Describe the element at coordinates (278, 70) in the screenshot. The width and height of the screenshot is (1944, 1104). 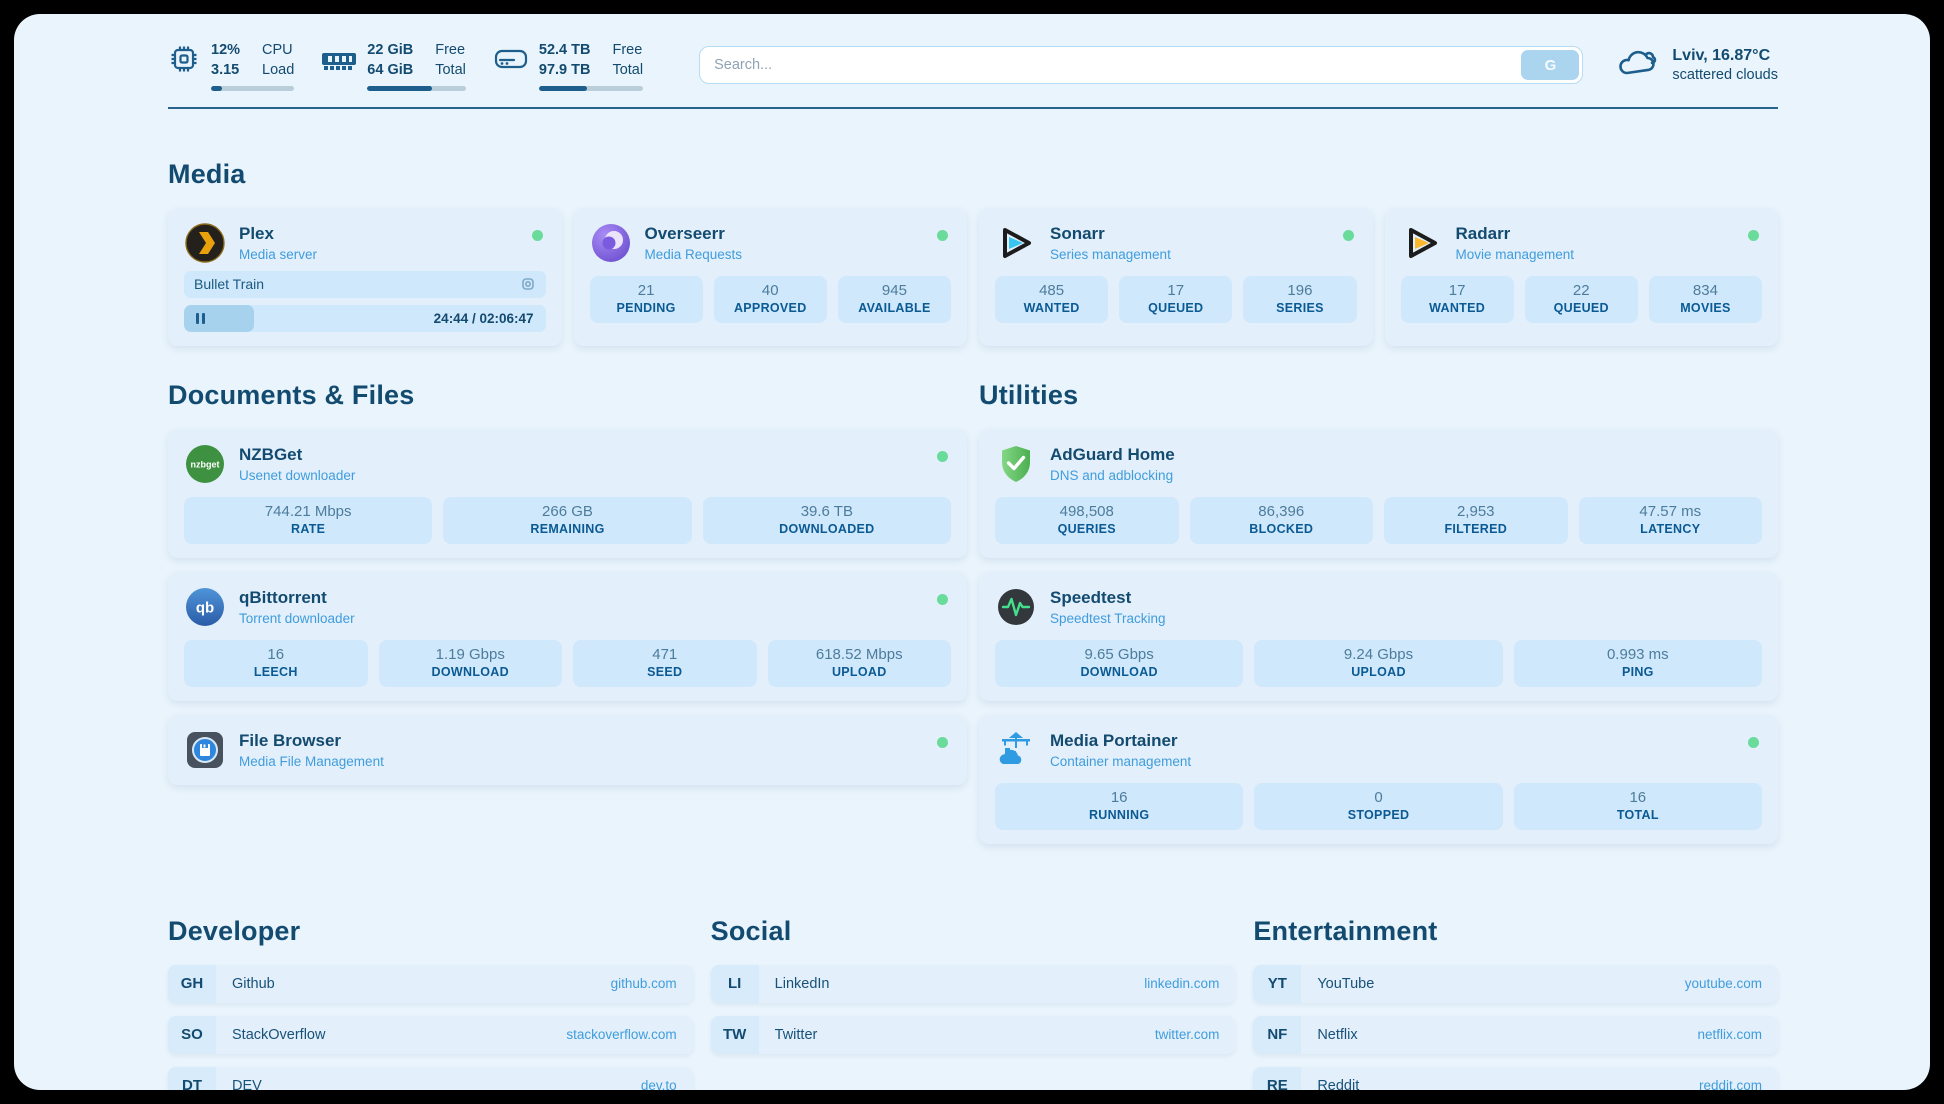
I see `cpu-label2: Load` at that location.